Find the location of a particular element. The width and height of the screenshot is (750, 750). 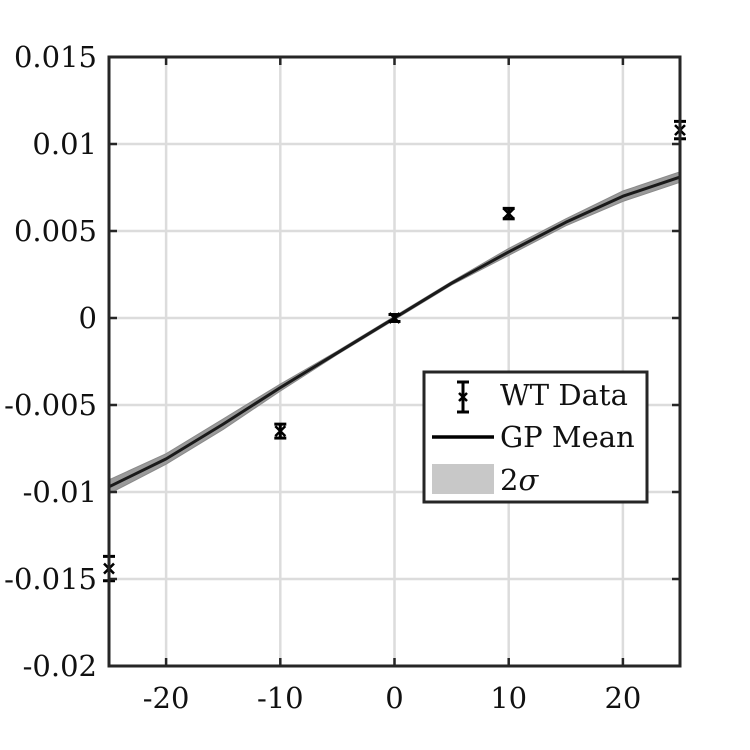

y-tick-label: -0.01 is located at coordinates (60, 492).